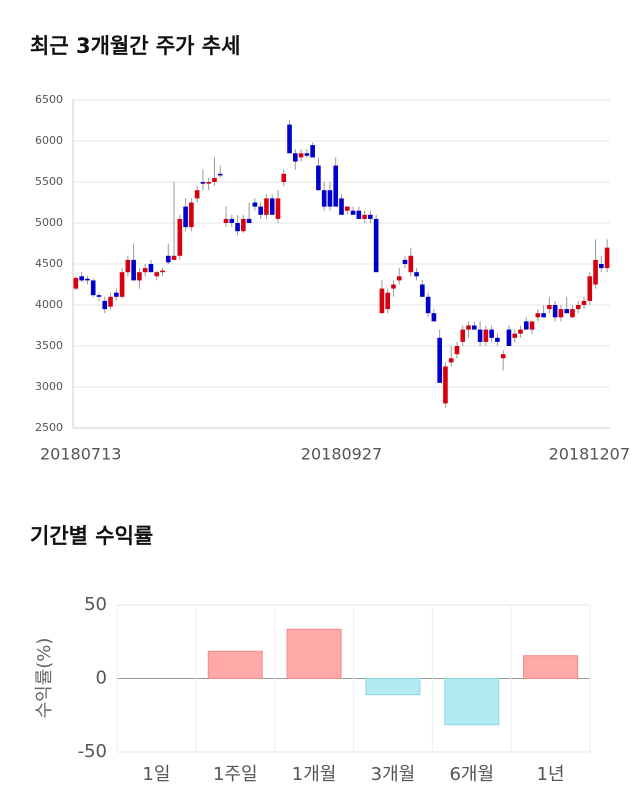  What do you see at coordinates (49, 304) in the screenshot?
I see `y-tick-label: 4000` at bounding box center [49, 304].